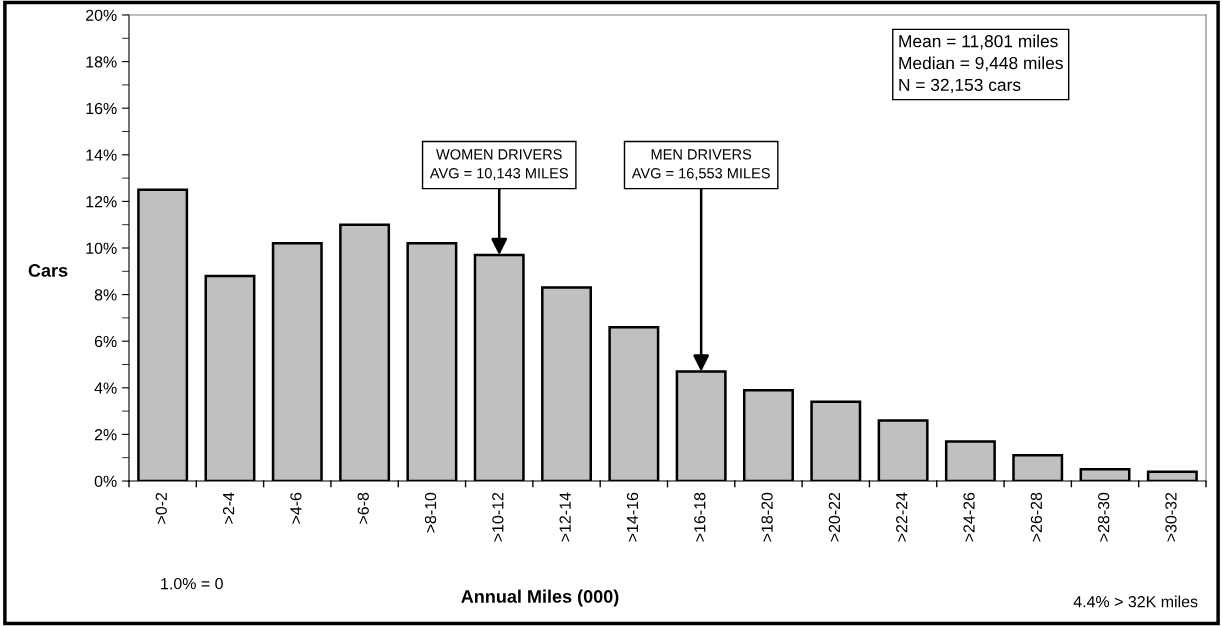 Image resolution: width=1223 pixels, height=626 pixels. What do you see at coordinates (228, 508) in the screenshot?
I see `x-tick-label: >2-4` at bounding box center [228, 508].